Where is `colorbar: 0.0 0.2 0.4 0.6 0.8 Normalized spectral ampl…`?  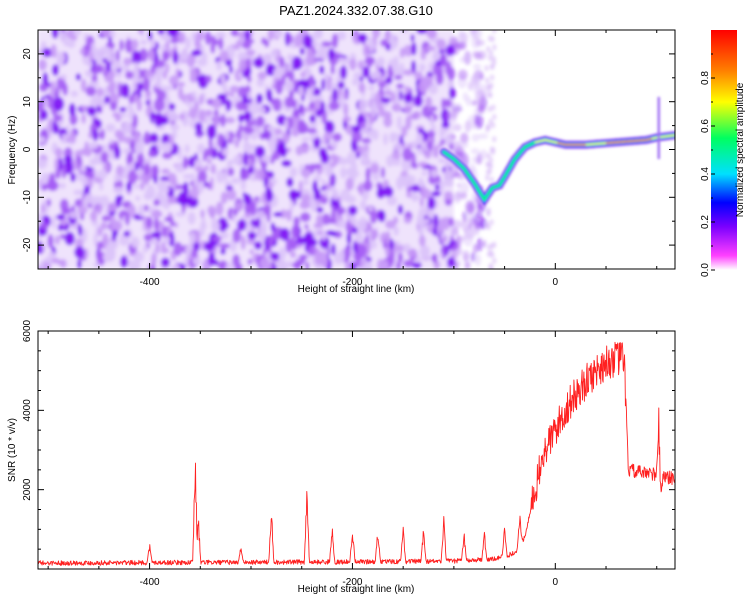
colorbar: 0.0 0.2 0.4 0.6 0.8 Normalized spectral ampl… is located at coordinates (723, 153).